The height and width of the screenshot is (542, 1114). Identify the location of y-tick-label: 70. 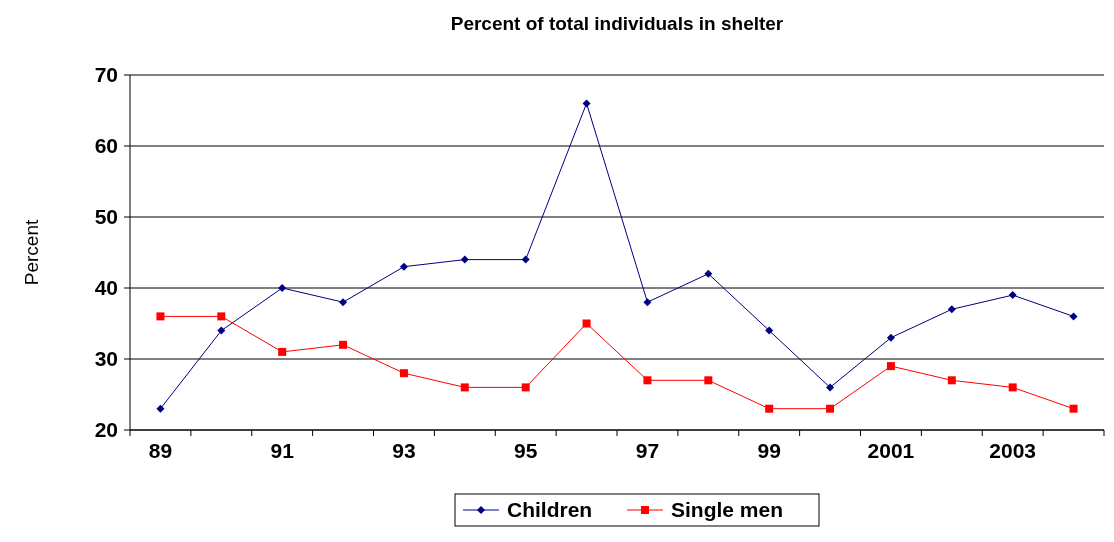
(106, 75).